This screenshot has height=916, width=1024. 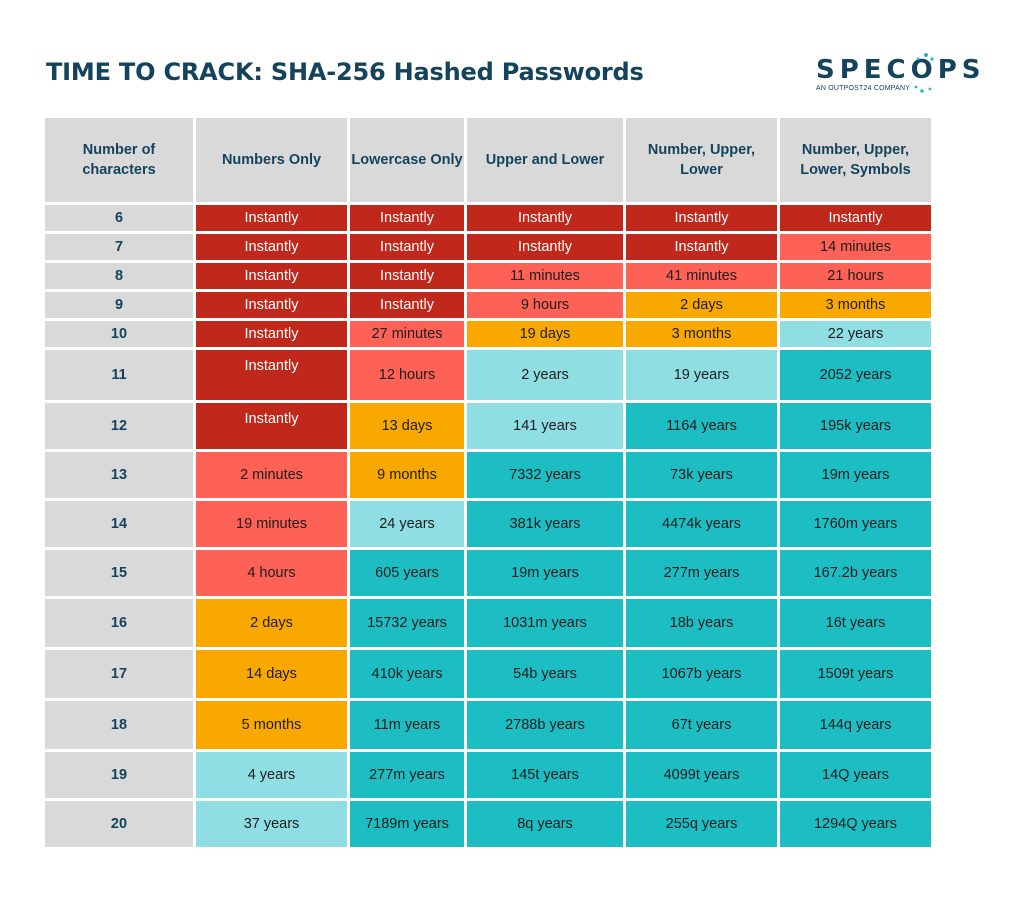 I want to click on crack-time-cell: 41 minutes, so click(x=701, y=276).